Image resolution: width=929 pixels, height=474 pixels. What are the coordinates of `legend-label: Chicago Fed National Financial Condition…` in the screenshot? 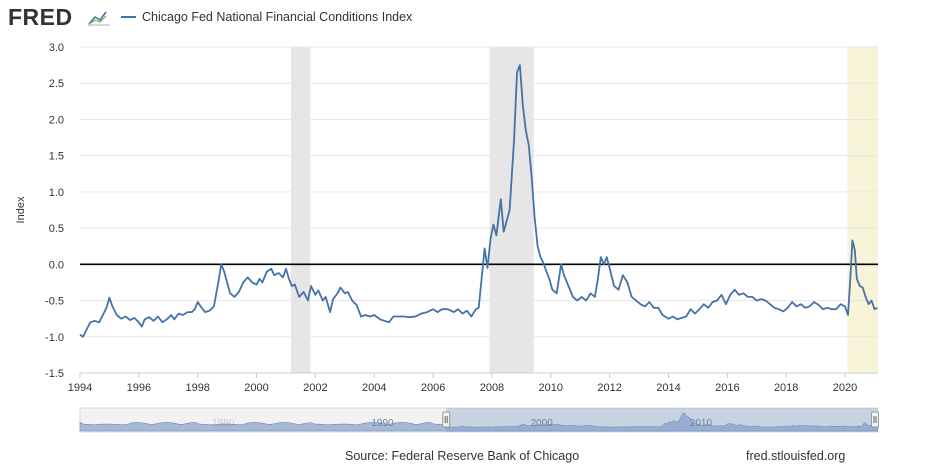 It's located at (277, 17).